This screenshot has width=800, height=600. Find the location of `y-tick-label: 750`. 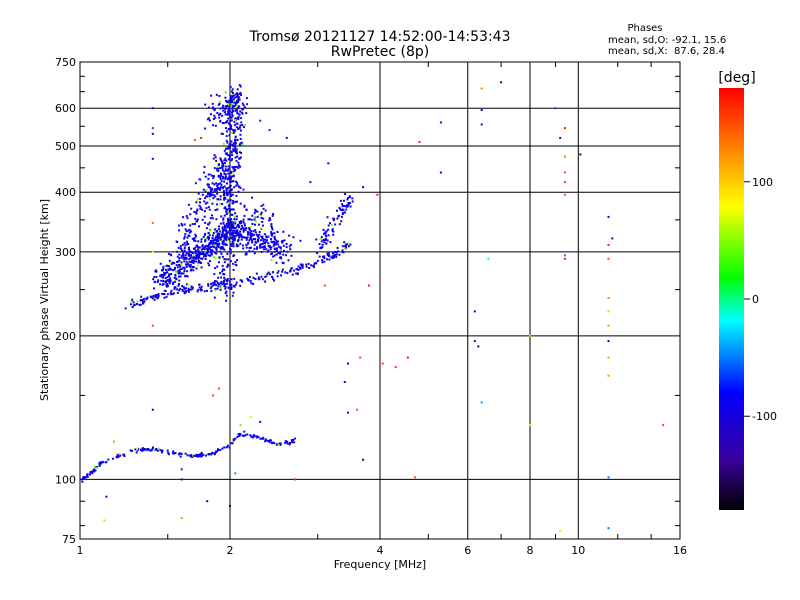

y-tick-label: 750 is located at coordinates (65, 62).